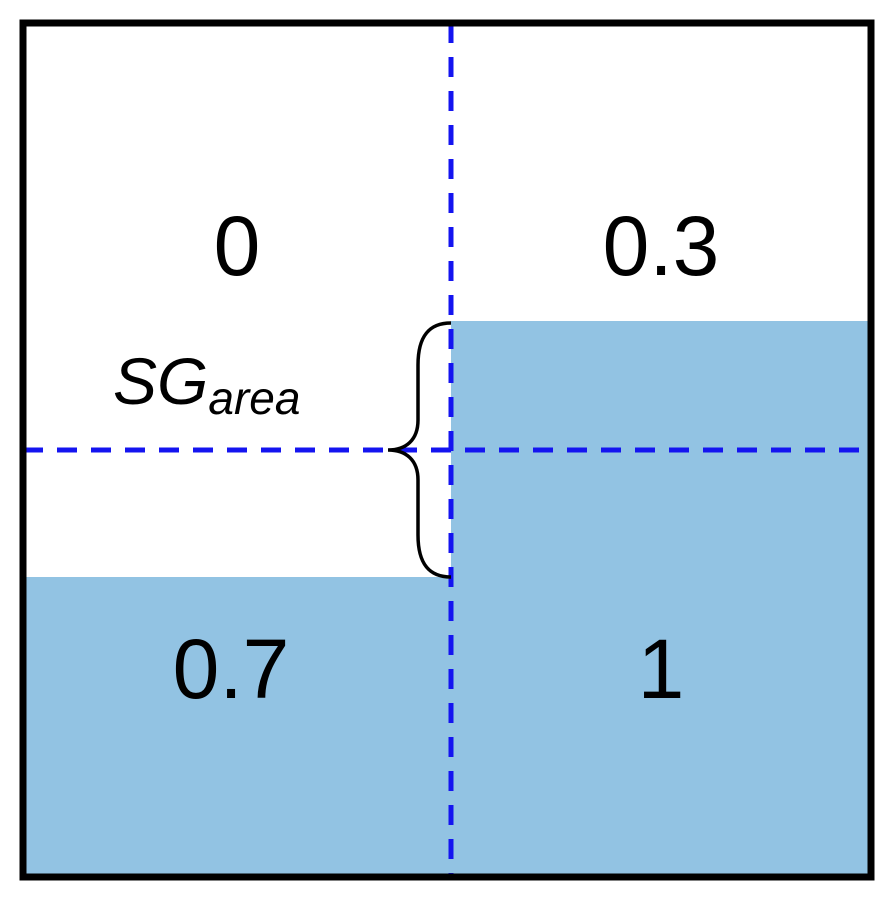  I want to click on brace-label-subscript: area, so click(254, 398).